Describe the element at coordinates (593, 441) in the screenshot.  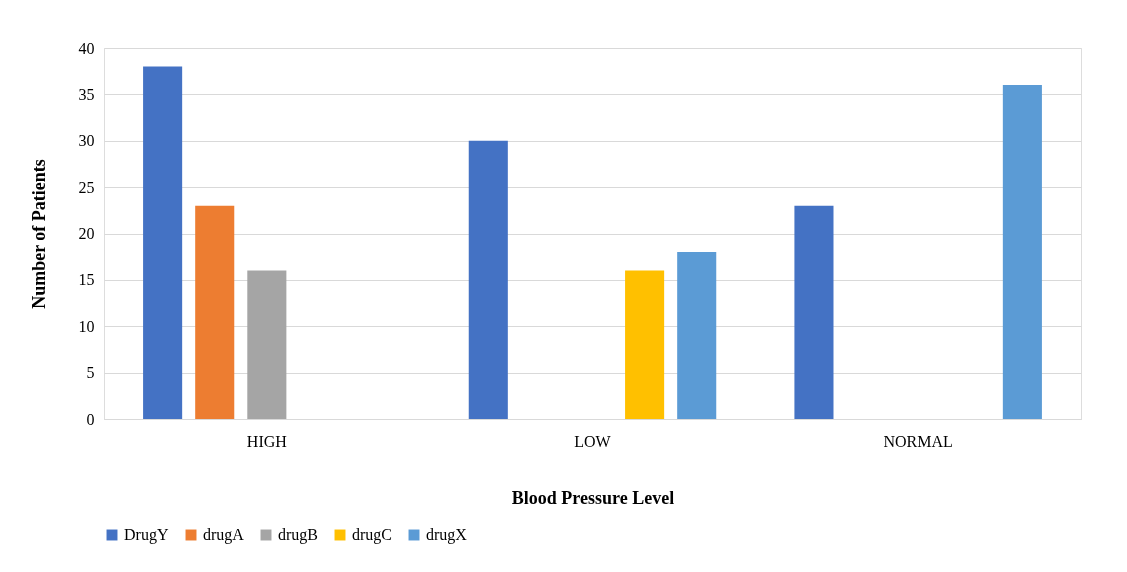
I see `x-tick-label: LOW` at that location.